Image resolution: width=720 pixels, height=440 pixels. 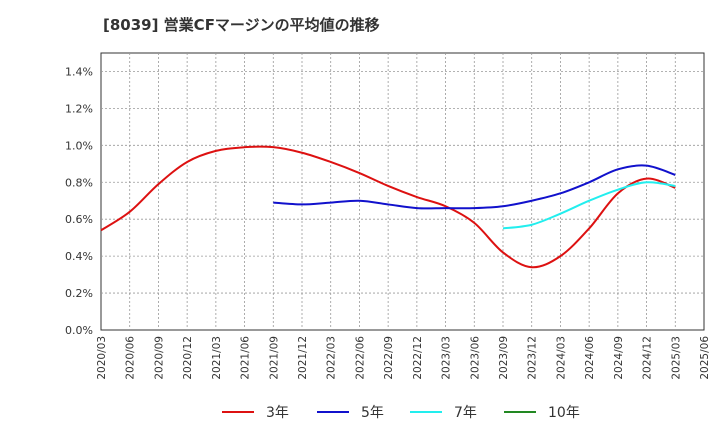 I want to click on legend-item: 10年, so click(x=542, y=412).